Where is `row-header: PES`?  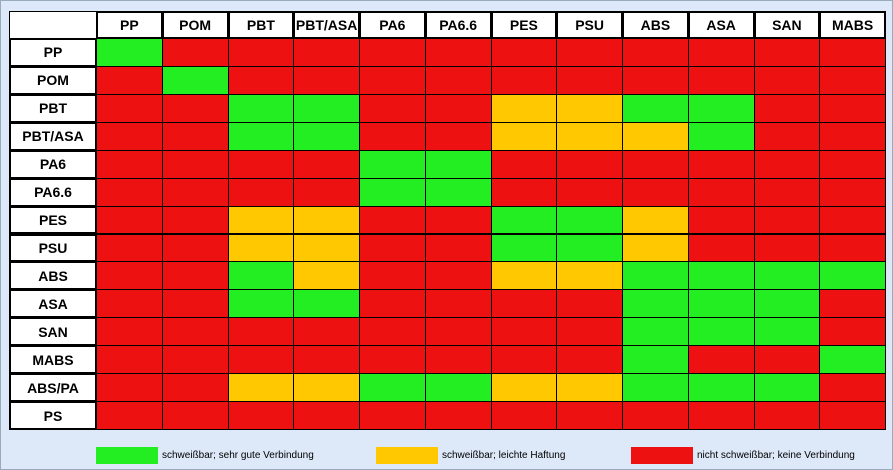 row-header: PES is located at coordinates (53, 220).